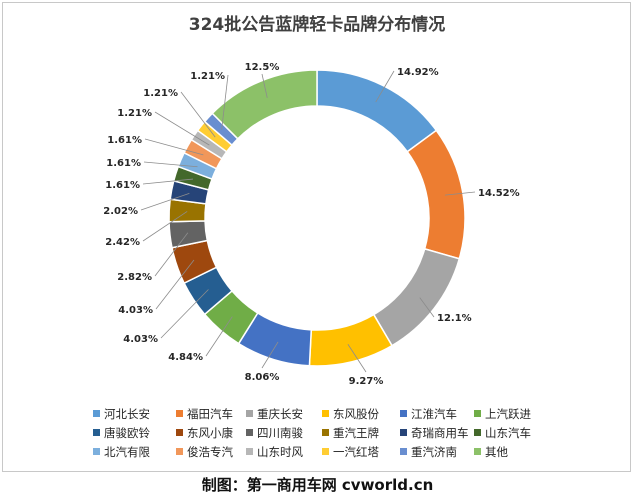 The width and height of the screenshot is (635, 496). What do you see at coordinates (210, 452) in the screenshot?
I see `legend-label: 俊浩专汽` at bounding box center [210, 452].